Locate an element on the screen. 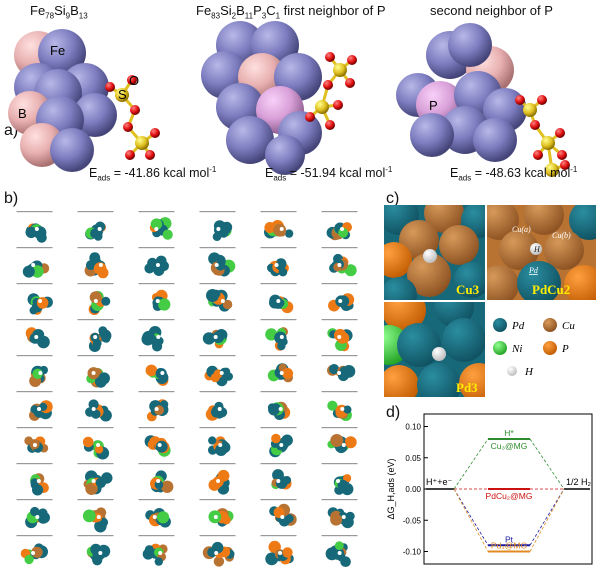 This screenshot has width=600, height=572. y-tick-label: 0.10 is located at coordinates (413, 427).